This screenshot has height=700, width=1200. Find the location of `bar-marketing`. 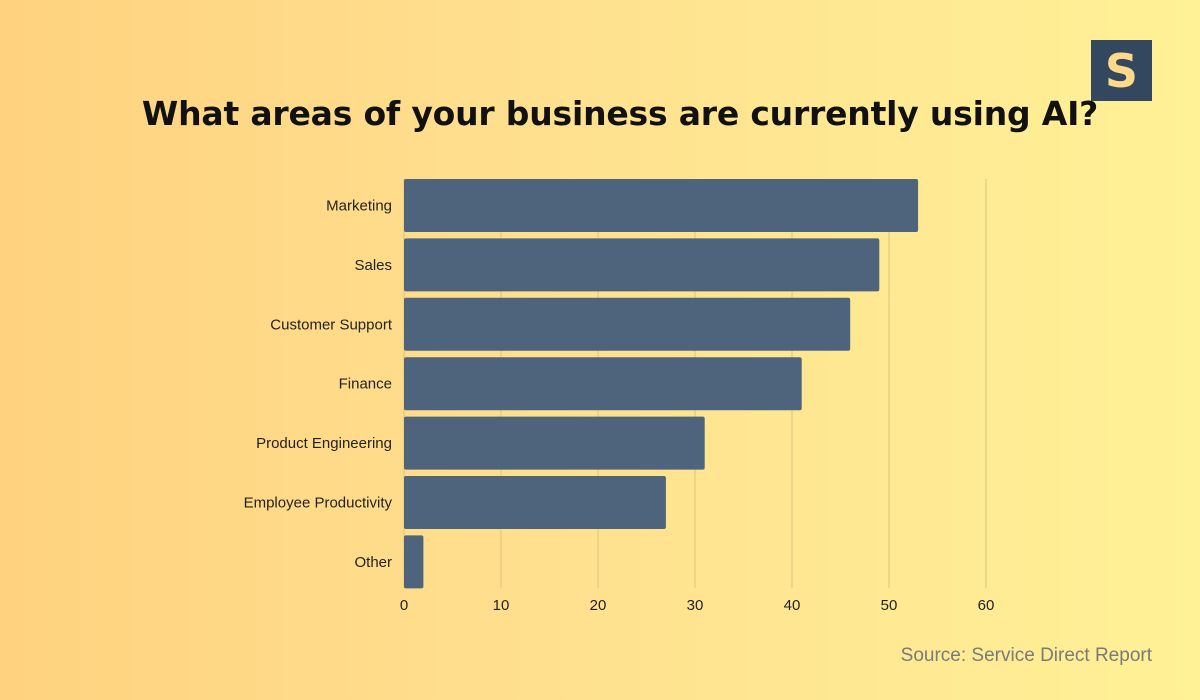

bar-marketing is located at coordinates (661, 205).